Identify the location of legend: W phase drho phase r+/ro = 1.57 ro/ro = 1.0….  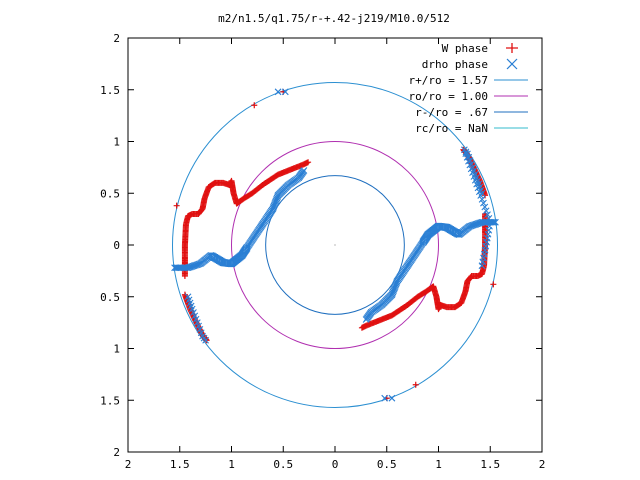
(468, 88).